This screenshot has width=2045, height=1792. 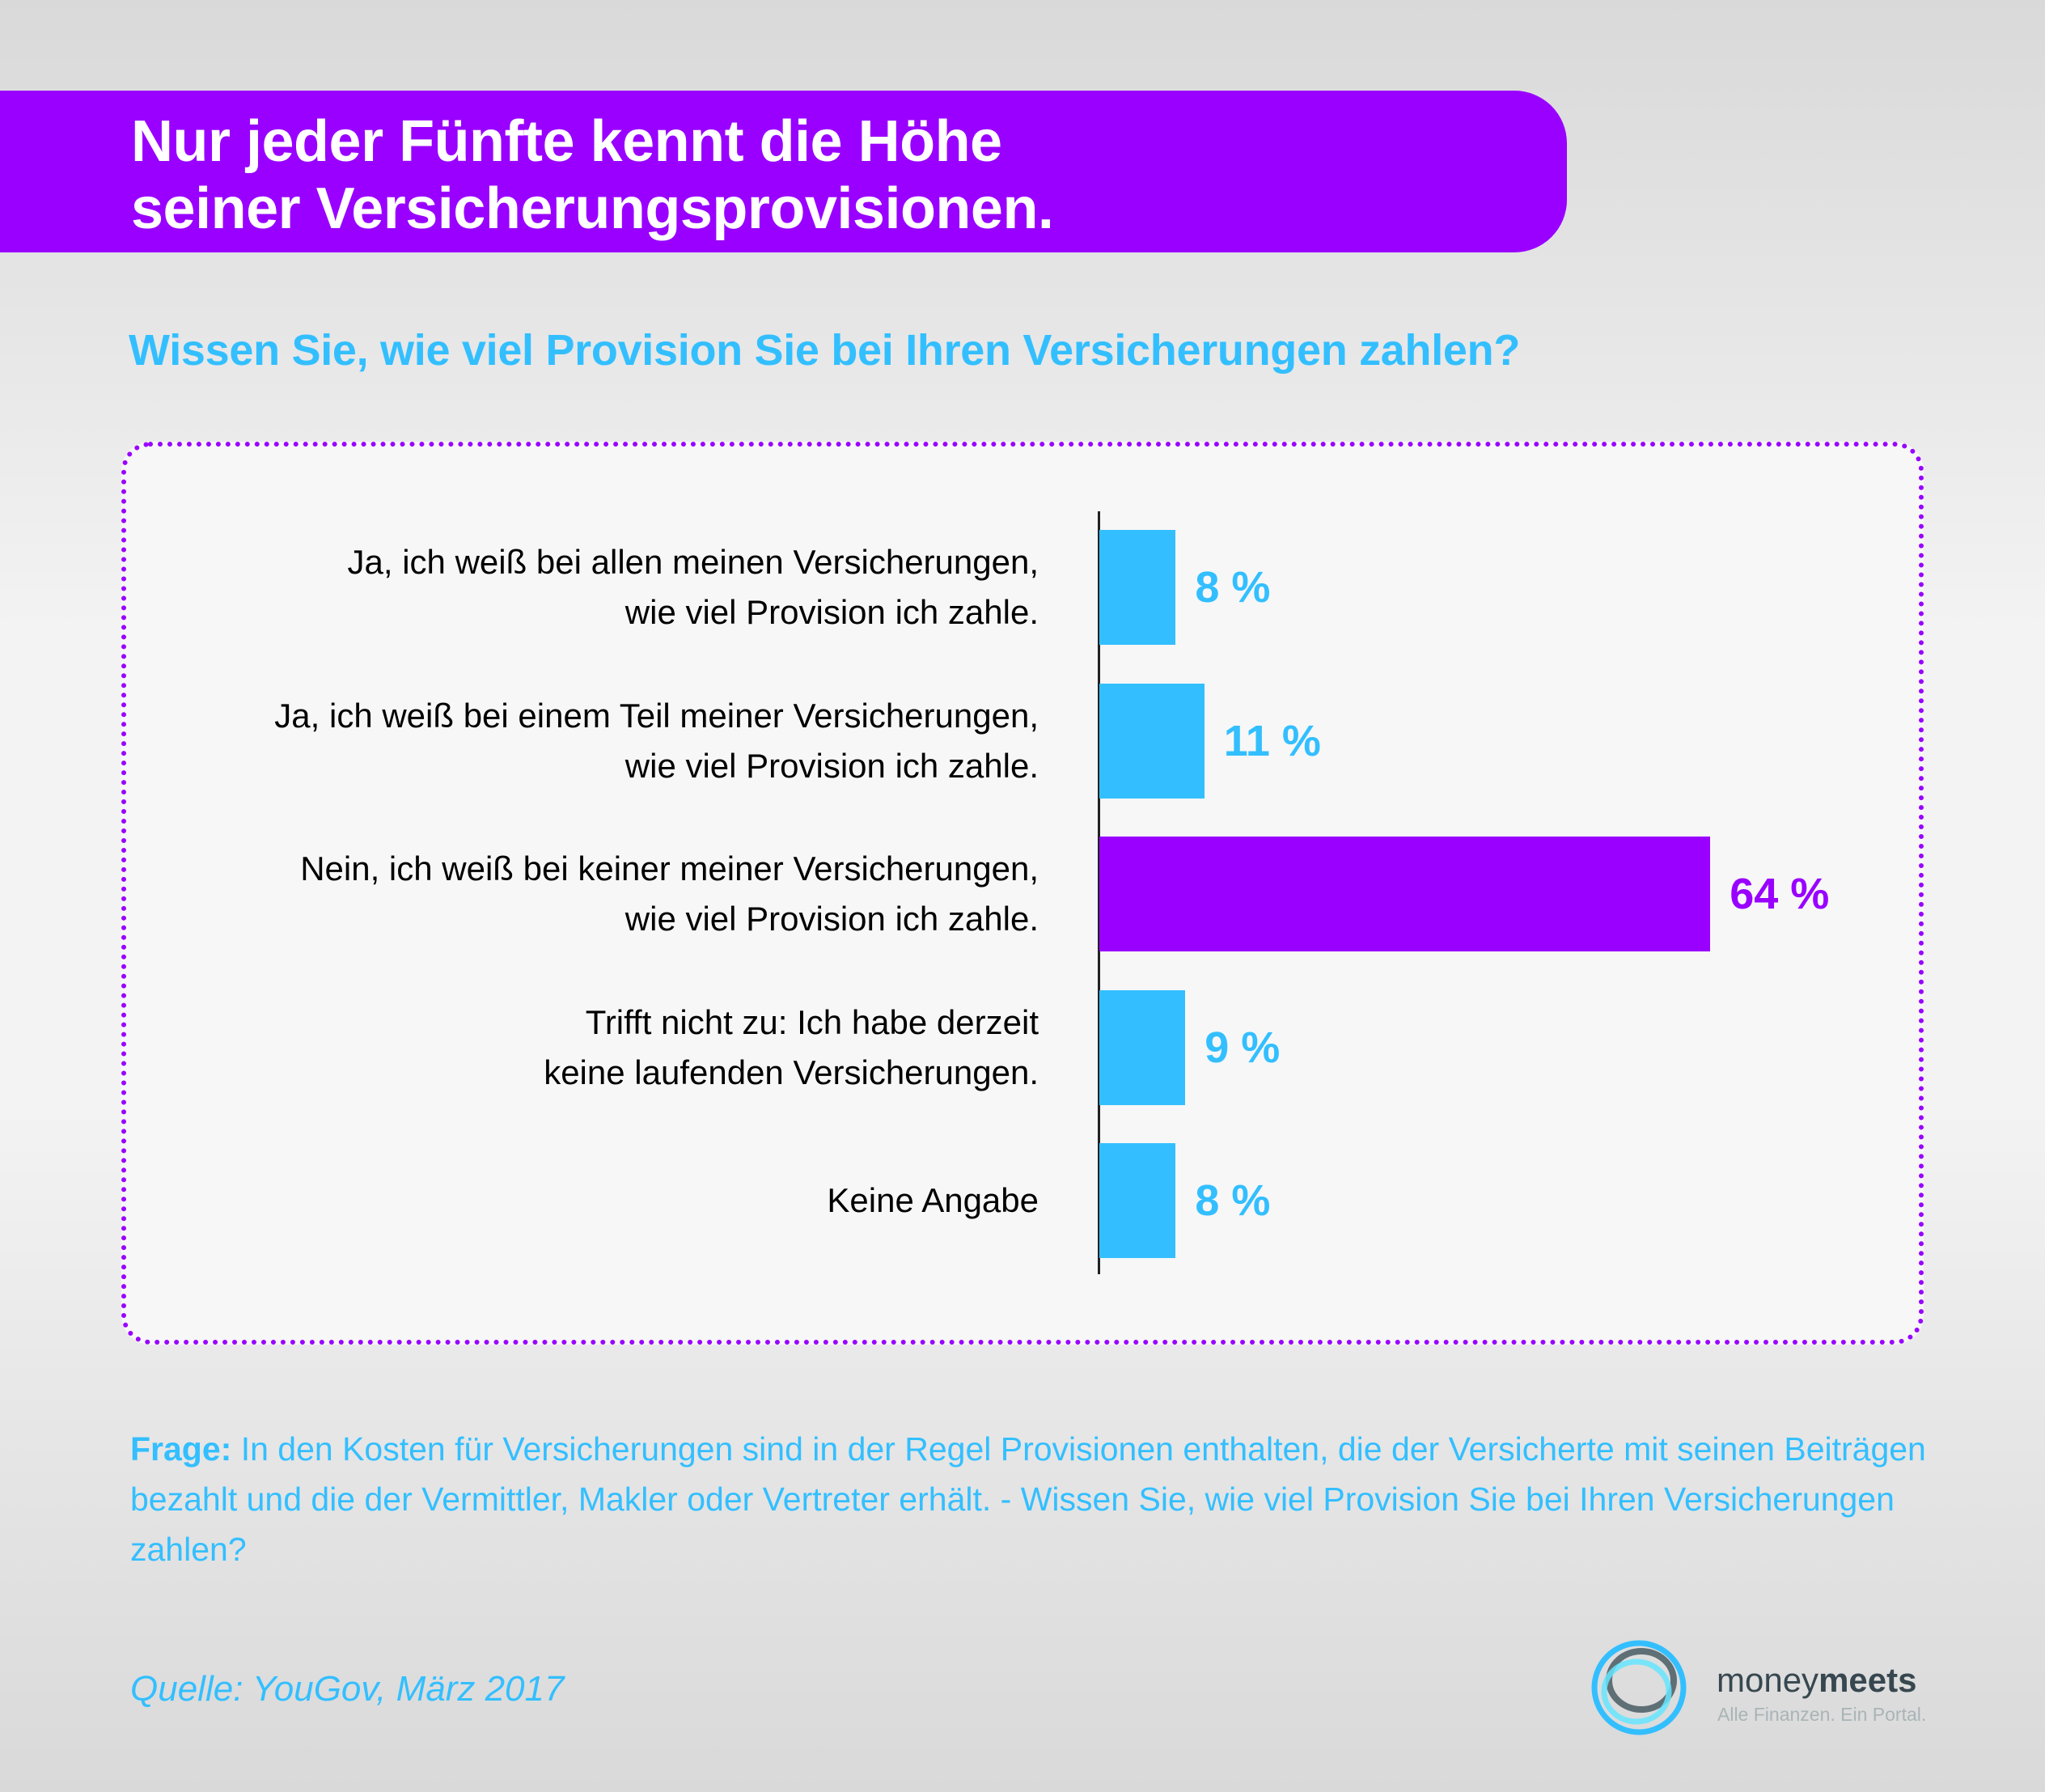 I want to click on interlocking-rings-icon, so click(x=1639, y=1688).